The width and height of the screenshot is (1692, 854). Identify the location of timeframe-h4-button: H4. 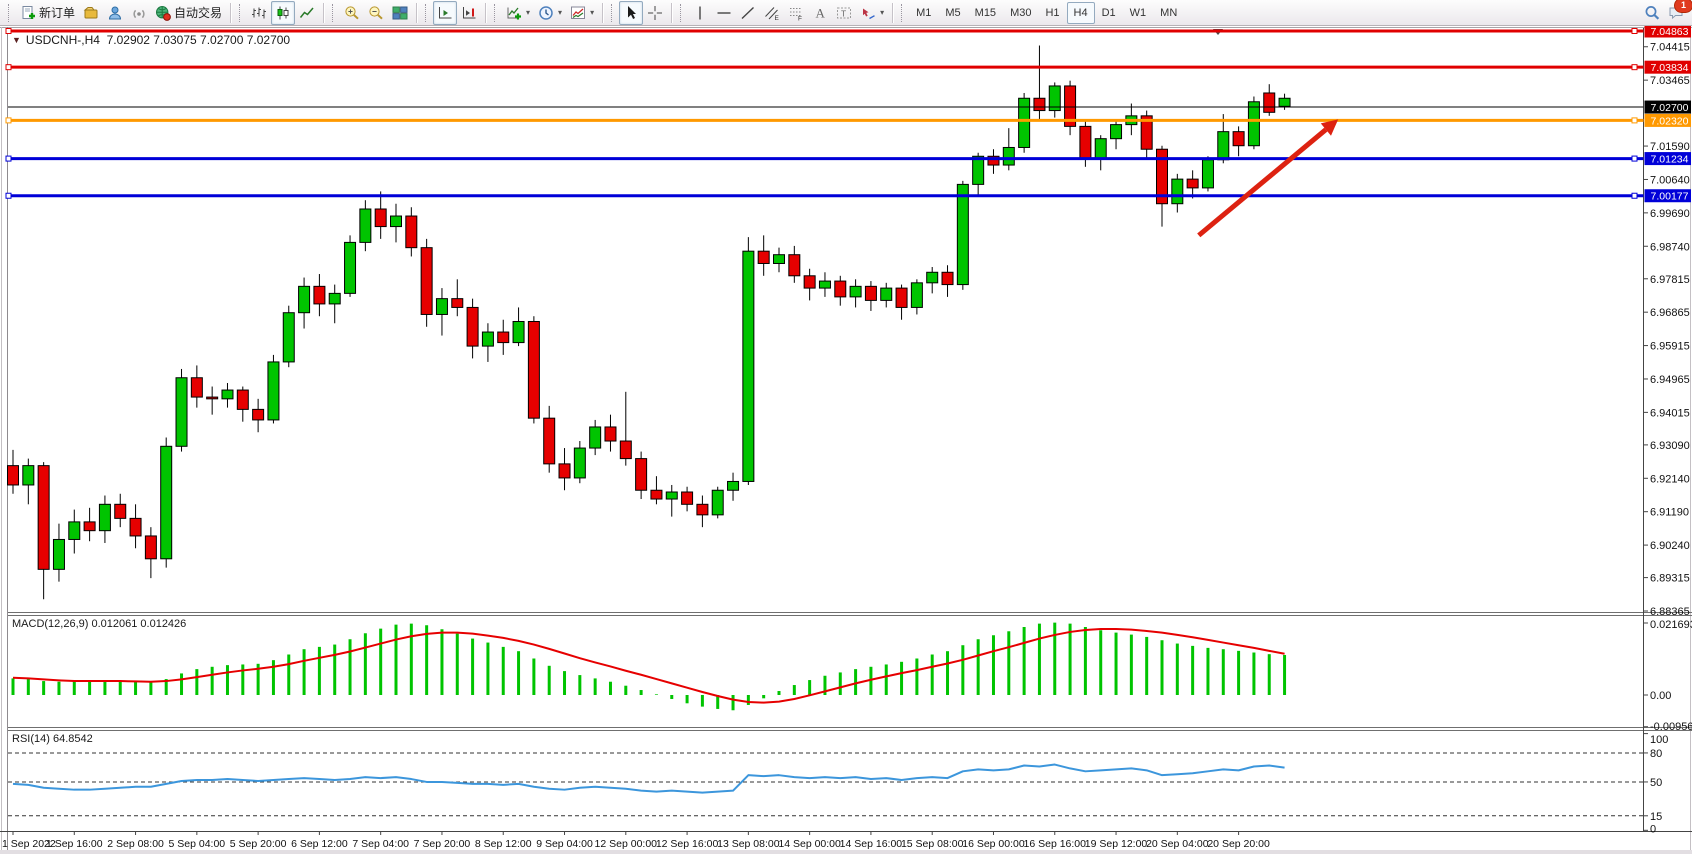
(1080, 12).